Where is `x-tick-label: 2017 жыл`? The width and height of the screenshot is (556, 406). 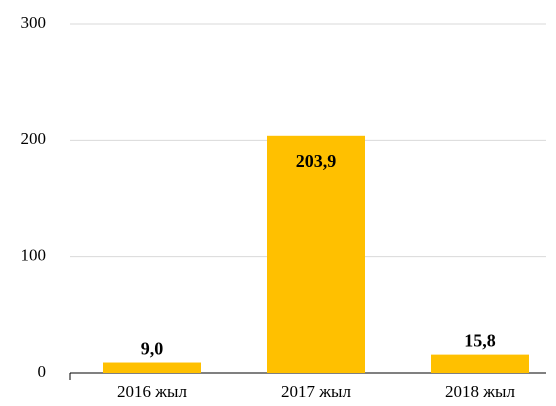
x-tick-label: 2017 жыл is located at coordinates (316, 391).